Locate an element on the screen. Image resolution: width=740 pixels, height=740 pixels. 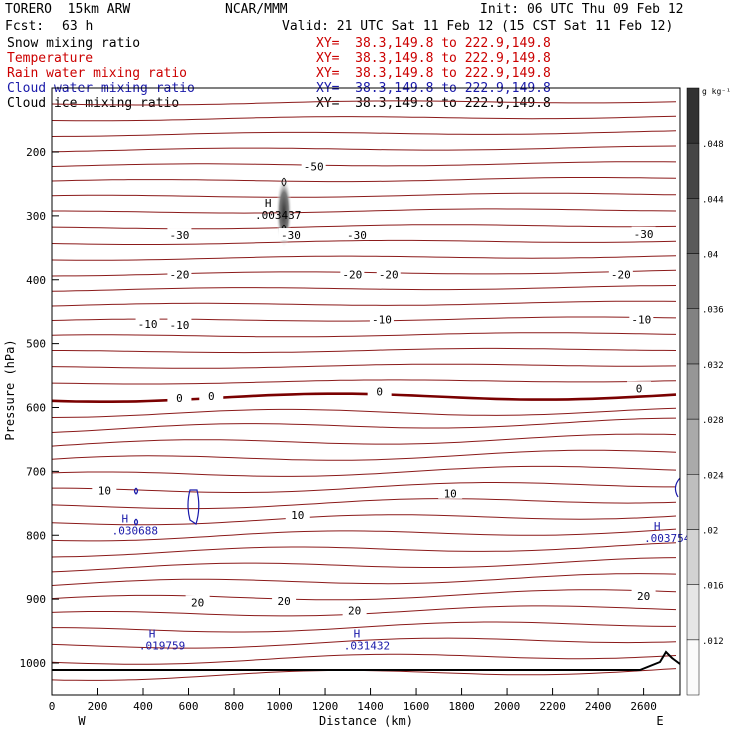
field-label-rain: Rain water mixing ratio is located at coordinates (97, 73).